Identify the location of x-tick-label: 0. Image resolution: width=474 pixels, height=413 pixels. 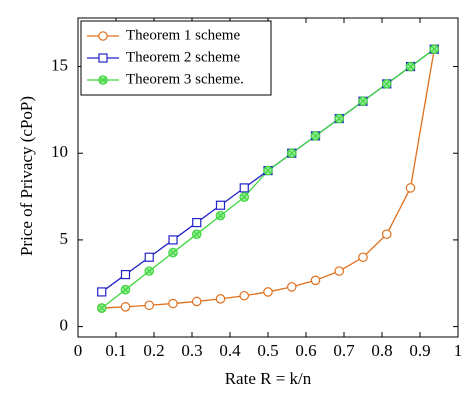
(78, 350).